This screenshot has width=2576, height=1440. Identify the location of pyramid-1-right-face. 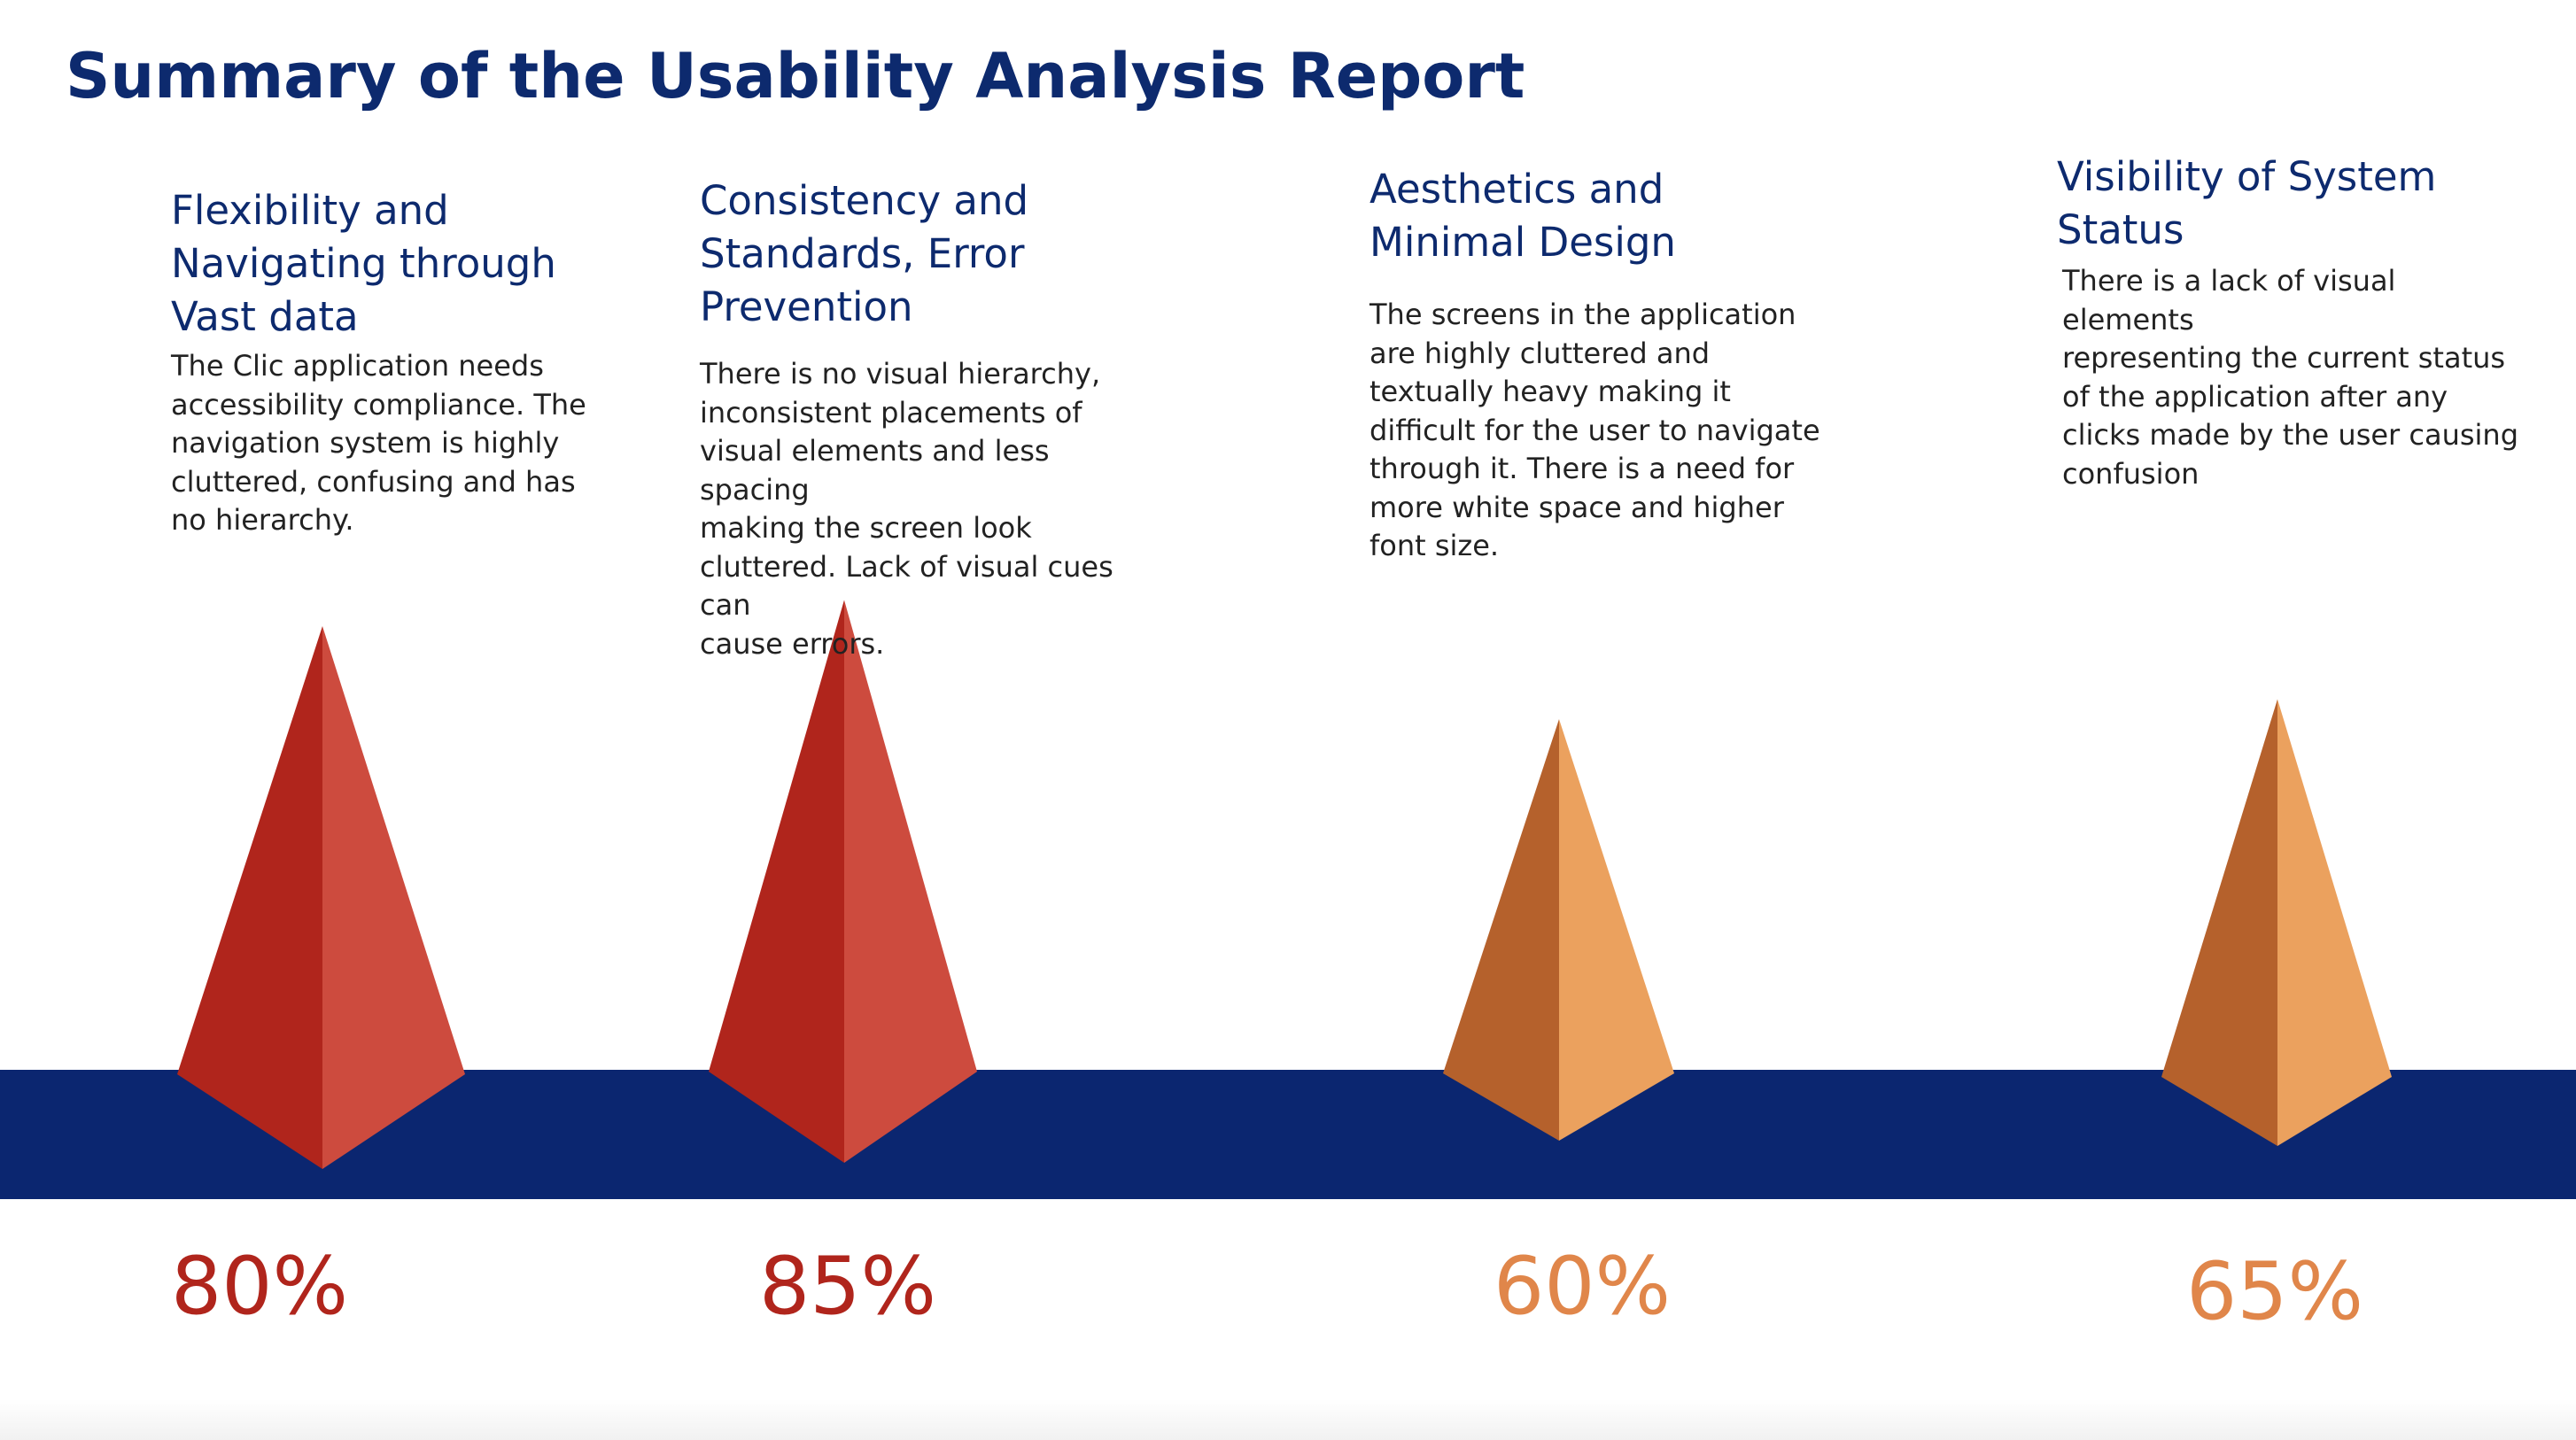
(393, 897).